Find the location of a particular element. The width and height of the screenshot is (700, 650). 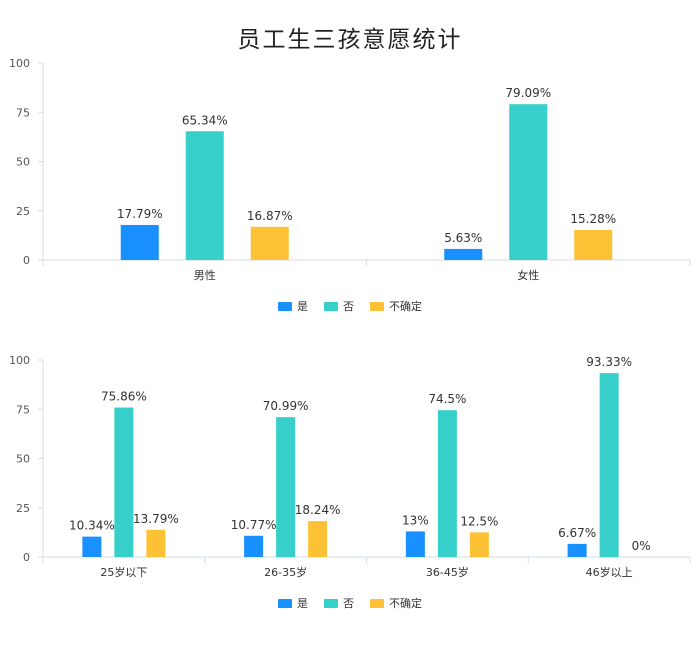

bar-value-label: 5.63% is located at coordinates (463, 238).